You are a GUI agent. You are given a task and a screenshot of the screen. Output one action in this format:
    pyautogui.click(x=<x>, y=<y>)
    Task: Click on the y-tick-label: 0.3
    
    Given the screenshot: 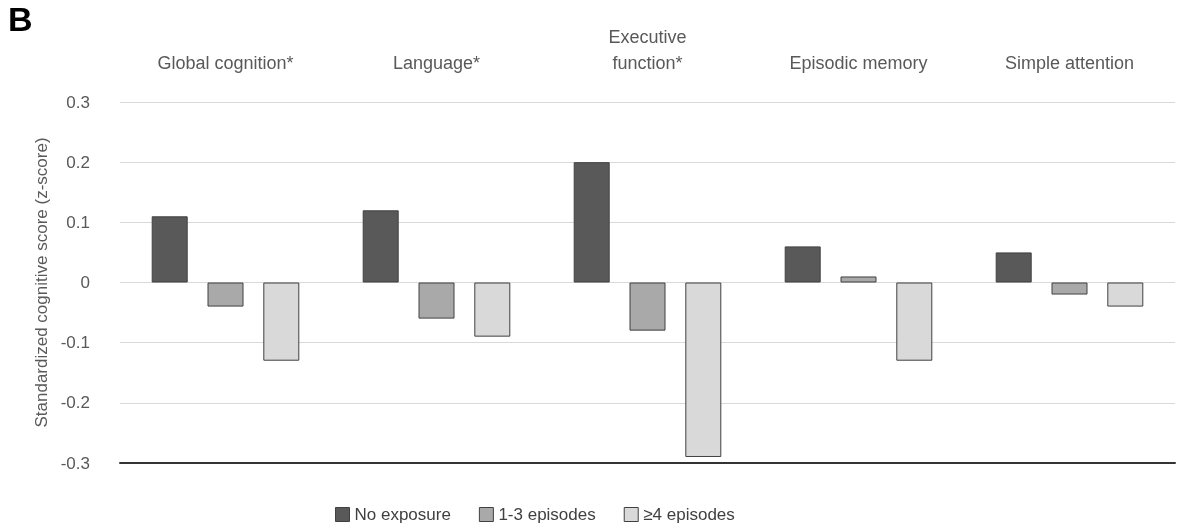 What is the action you would take?
    pyautogui.click(x=78, y=102)
    